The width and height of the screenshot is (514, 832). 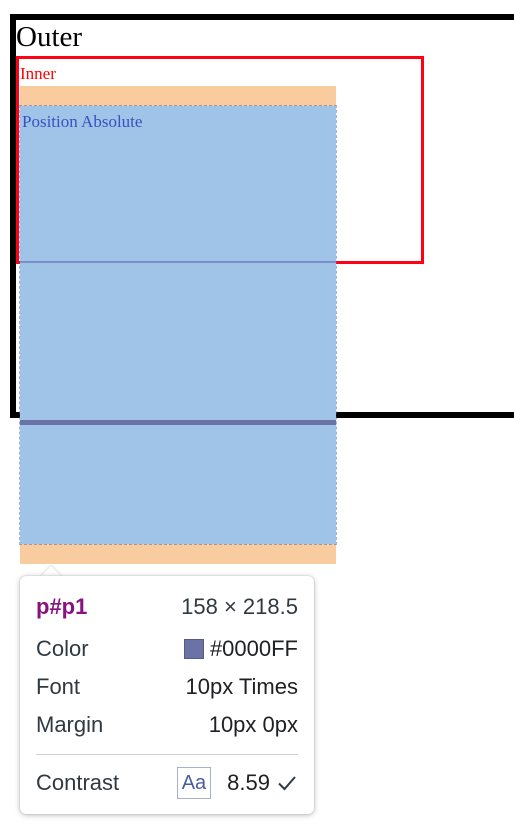 I want to click on contrast-ratio: 8.59, so click(x=248, y=782).